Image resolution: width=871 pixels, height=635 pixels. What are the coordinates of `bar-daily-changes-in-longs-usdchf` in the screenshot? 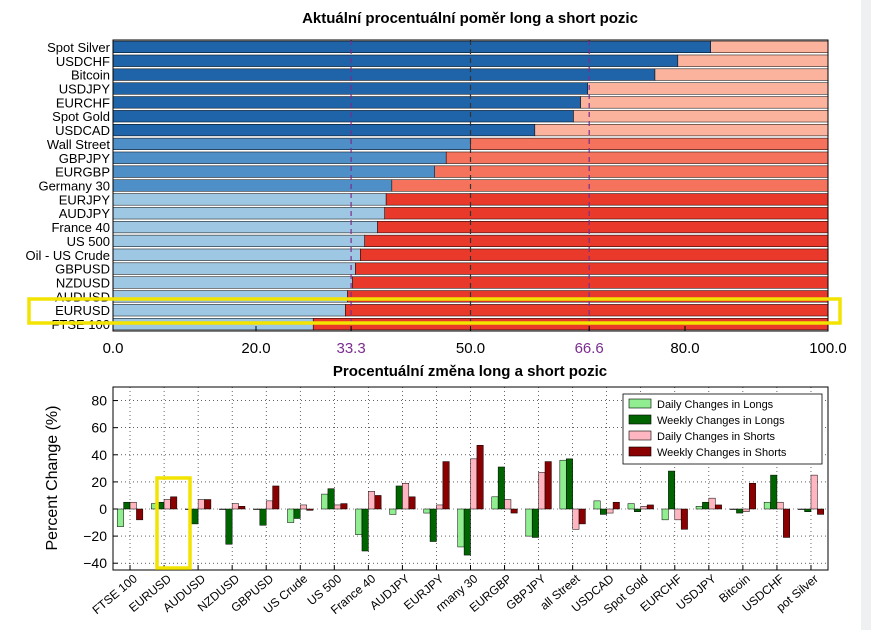 It's located at (767, 505).